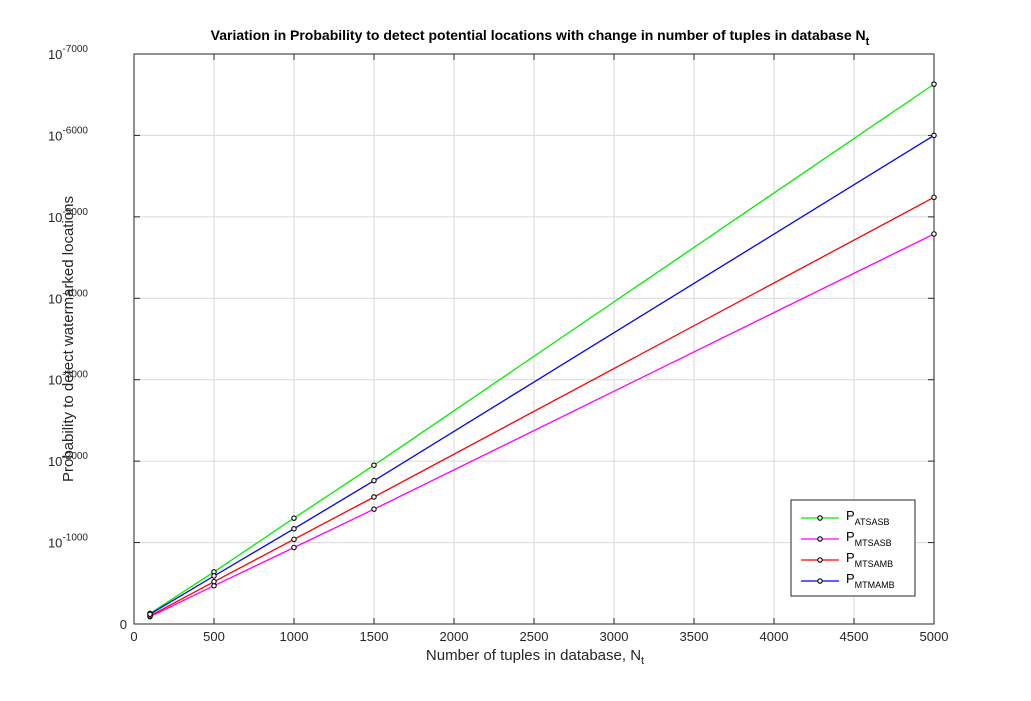 The image size is (1031, 701). What do you see at coordinates (854, 636) in the screenshot?
I see `x-tick-label: 4500` at bounding box center [854, 636].